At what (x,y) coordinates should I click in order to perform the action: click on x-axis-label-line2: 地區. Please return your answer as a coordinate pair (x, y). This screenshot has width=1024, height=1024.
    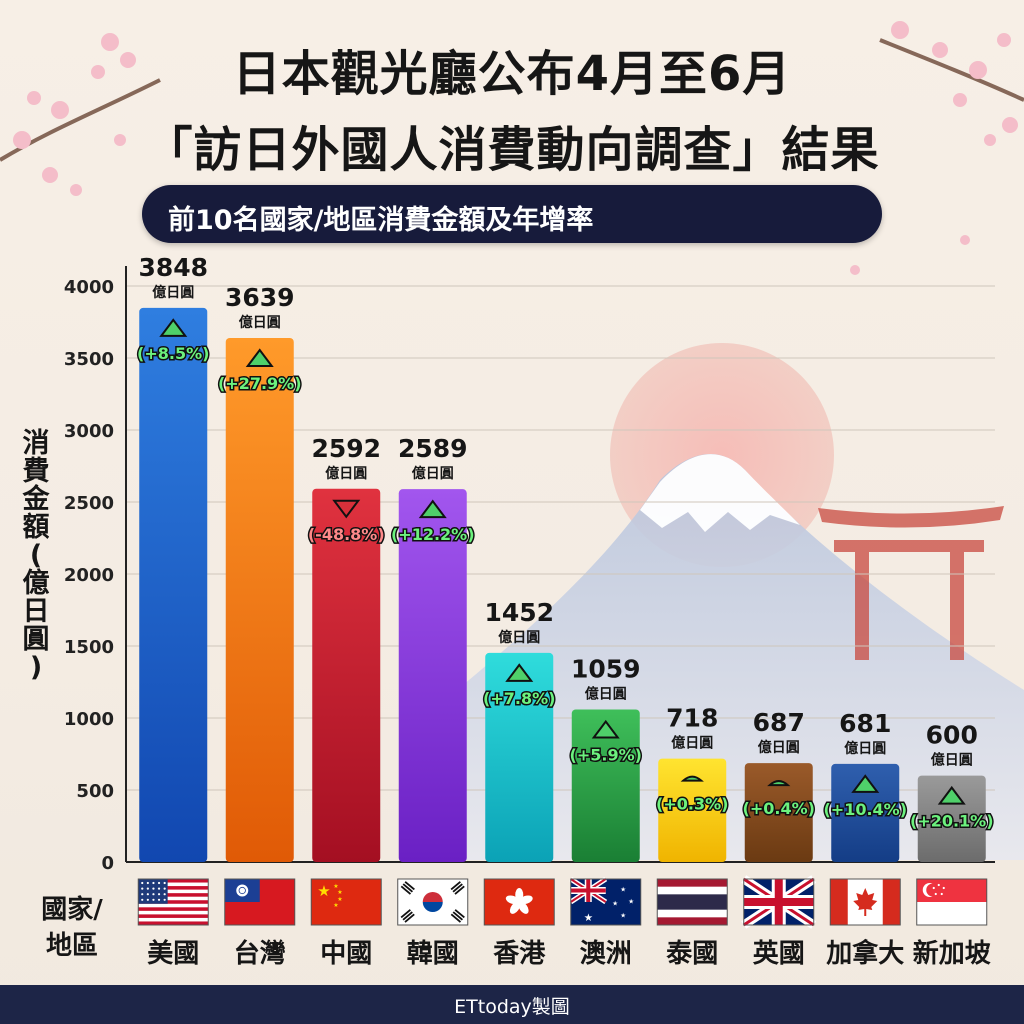
    Looking at the image, I should click on (72, 946).